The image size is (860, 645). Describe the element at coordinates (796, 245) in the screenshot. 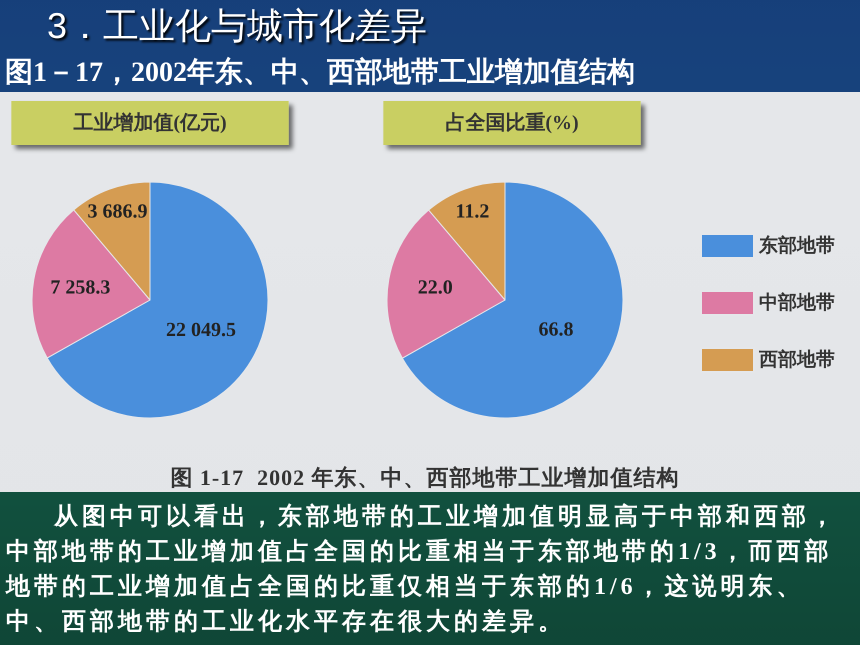

I see `legend-label: 东部地带` at that location.